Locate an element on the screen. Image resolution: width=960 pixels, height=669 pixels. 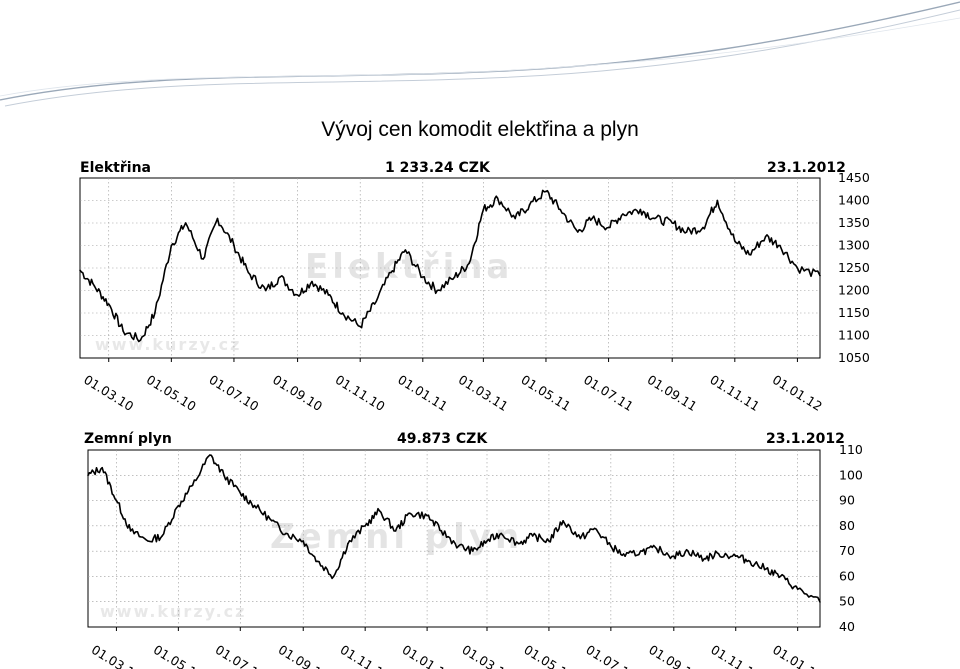
chart2-header-left: Zemní plyn is located at coordinates (128, 439).